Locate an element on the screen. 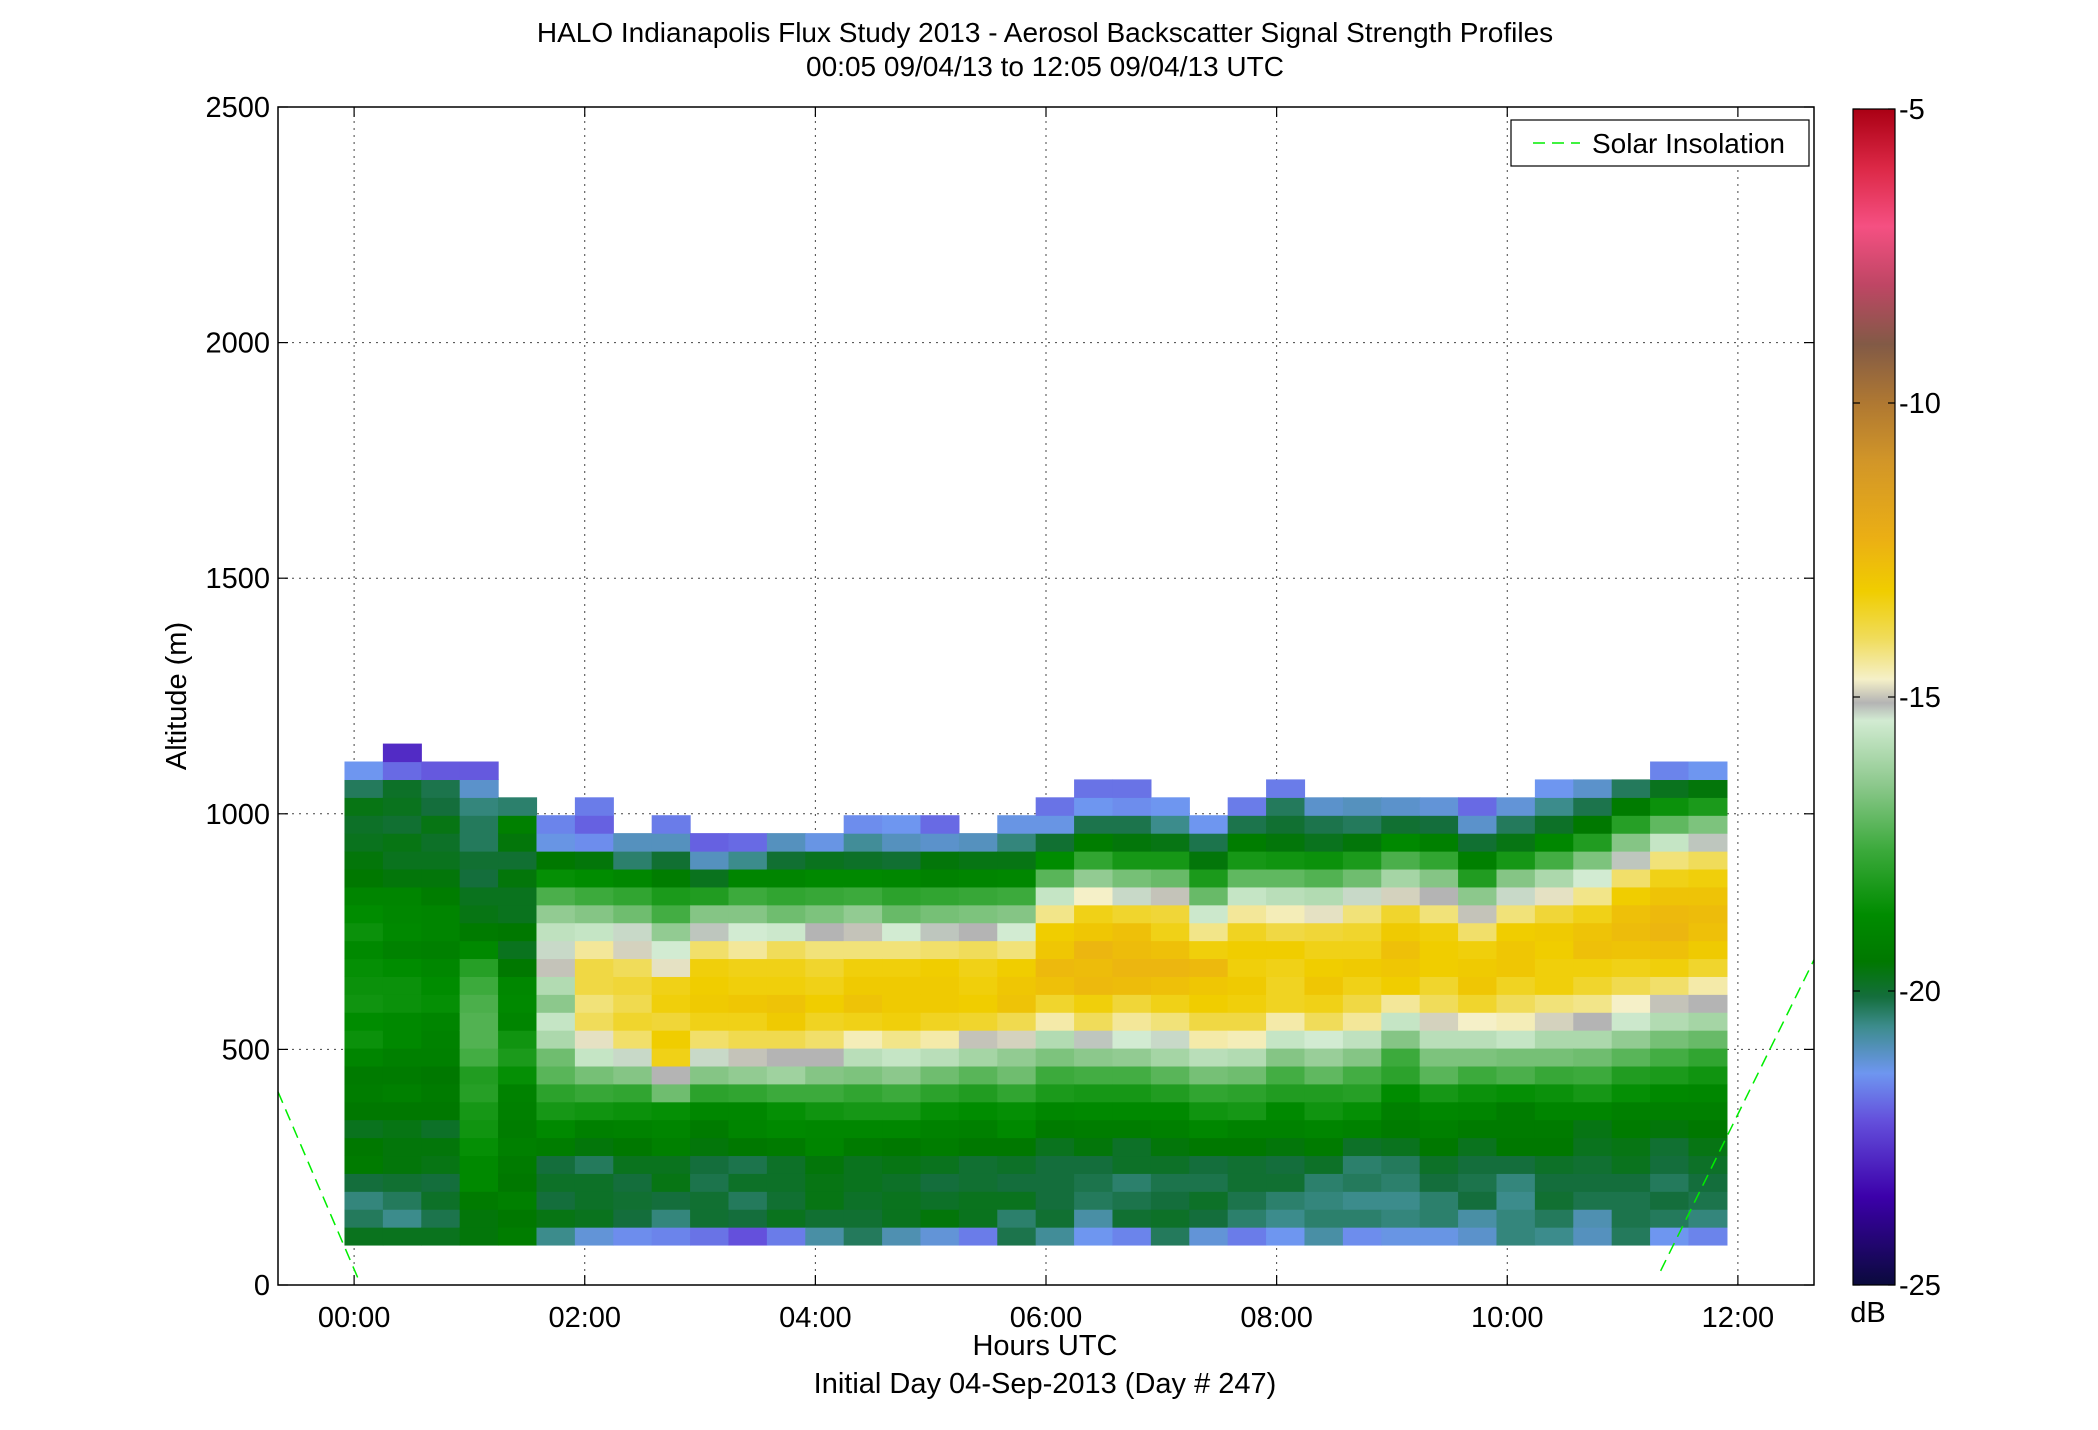 This screenshot has width=2098, height=1430. solar-insolation-segment is located at coordinates (319, 1187).